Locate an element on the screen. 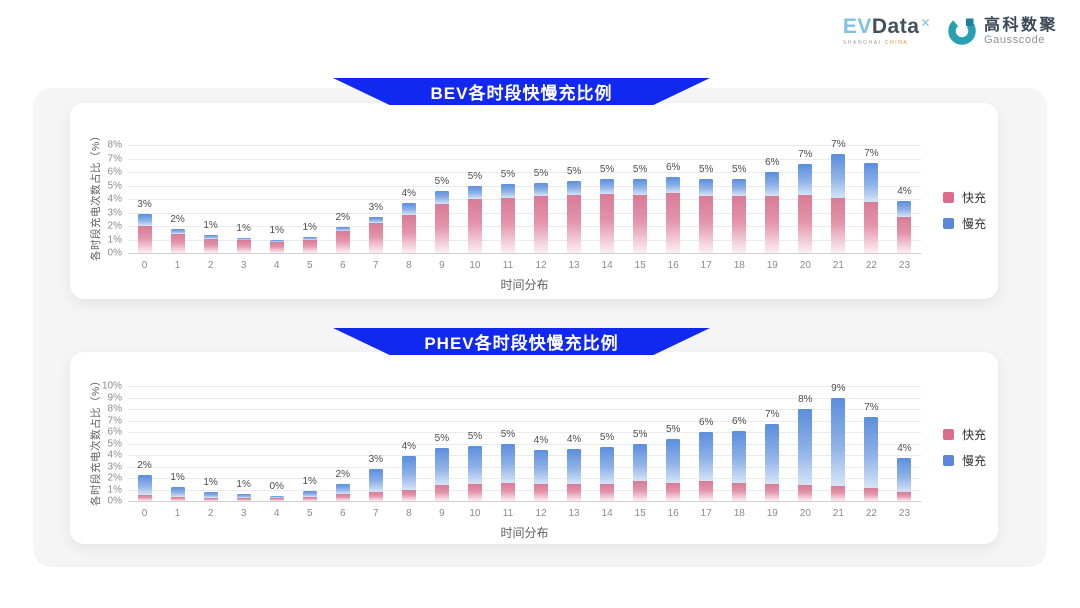 This screenshot has height=608, width=1080. bar-16-fast is located at coordinates (673, 491).